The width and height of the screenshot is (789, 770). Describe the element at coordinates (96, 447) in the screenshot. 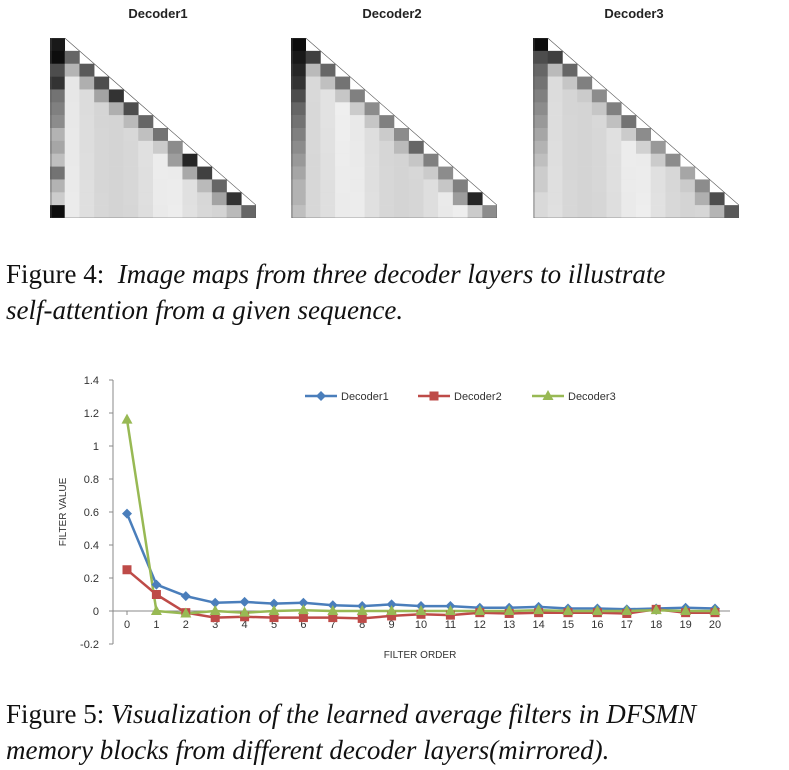

I see `y-tick-label: 1` at that location.